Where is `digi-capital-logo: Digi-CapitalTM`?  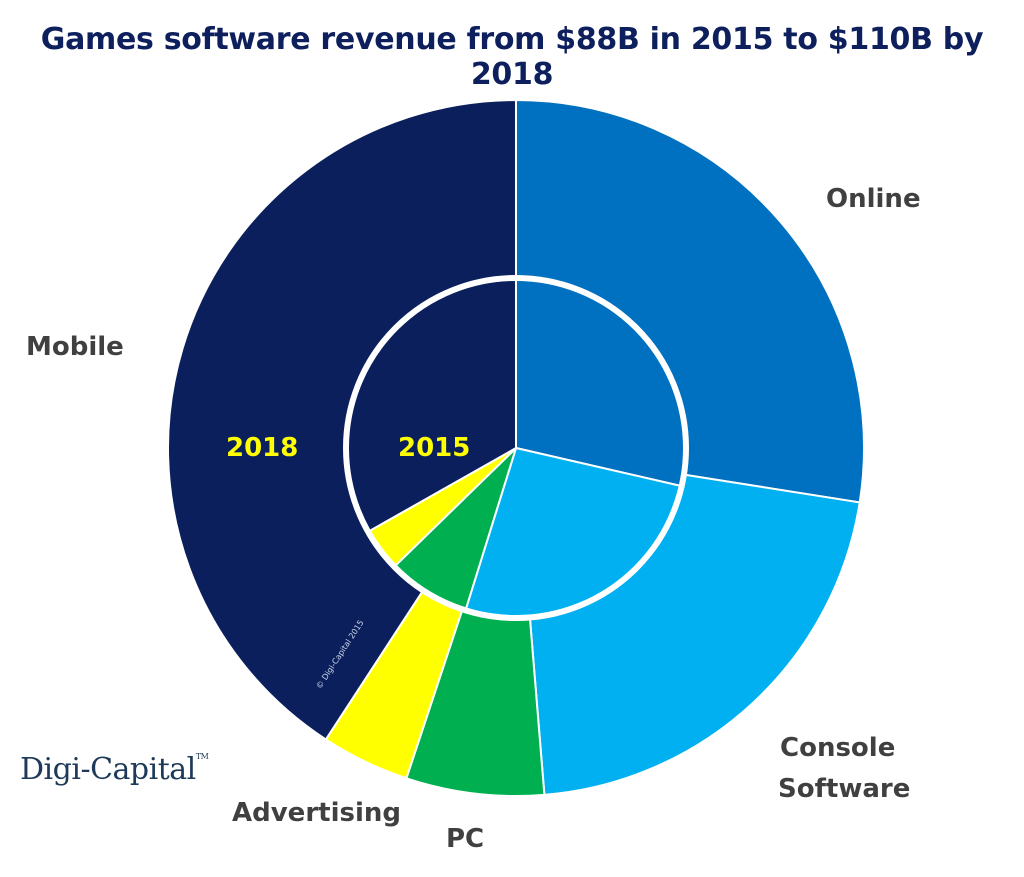
digi-capital-logo: Digi-CapitalTM is located at coordinates (114, 769).